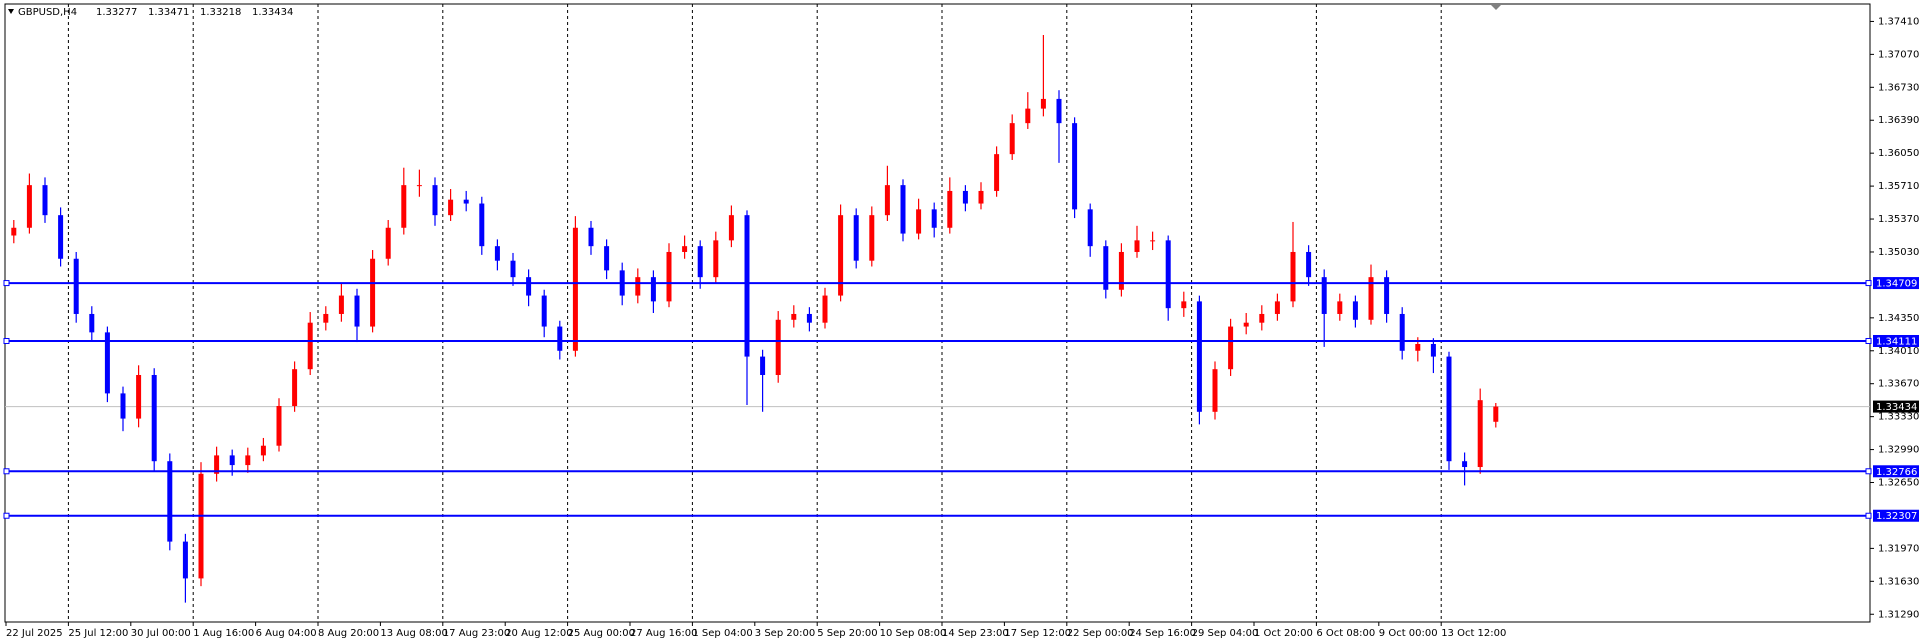 The width and height of the screenshot is (1920, 640). What do you see at coordinates (1898, 21) in the screenshot?
I see `y-tick-label: 1.37410` at bounding box center [1898, 21].